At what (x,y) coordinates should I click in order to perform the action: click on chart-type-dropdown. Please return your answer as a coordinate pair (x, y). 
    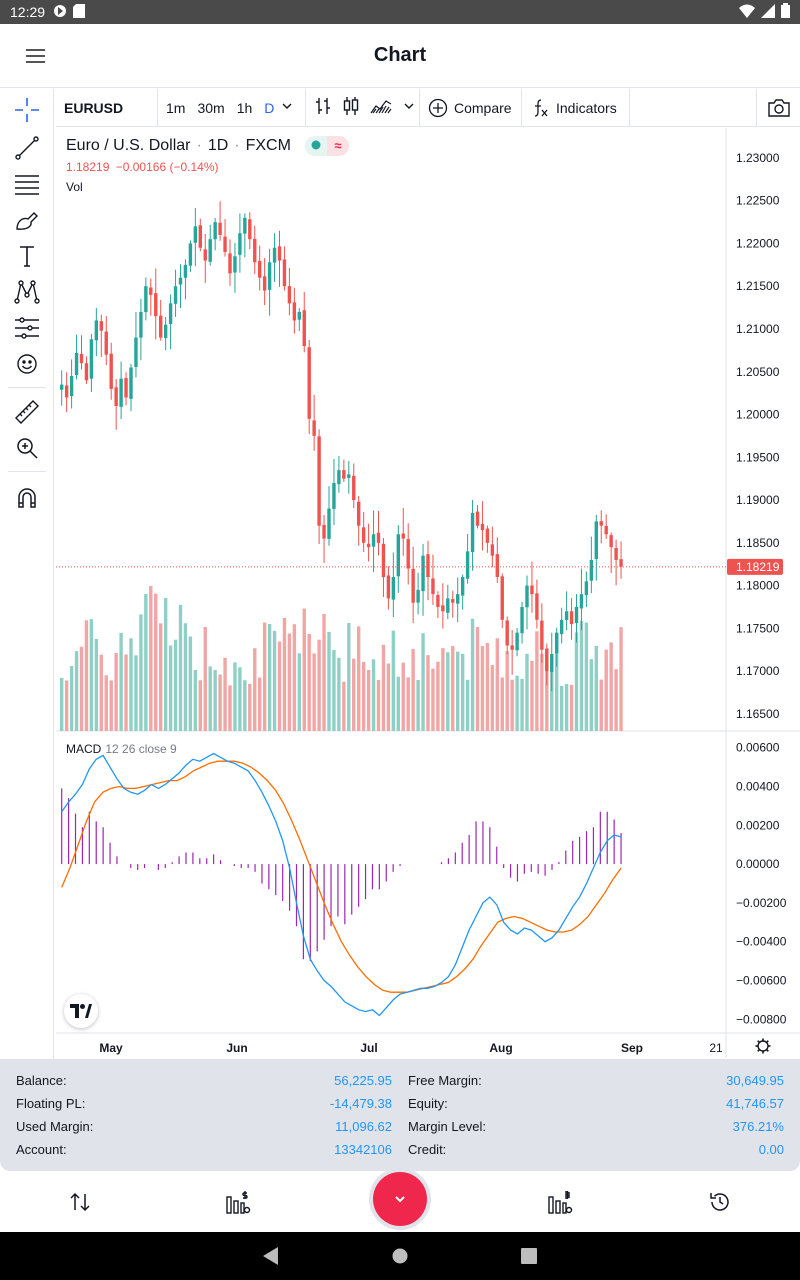
    Looking at the image, I should click on (409, 107).